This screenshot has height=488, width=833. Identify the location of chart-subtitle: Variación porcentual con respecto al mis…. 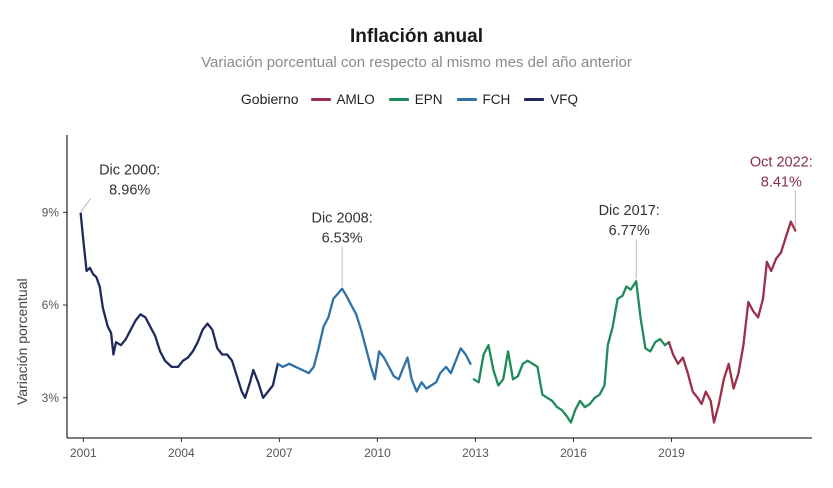
(416, 62).